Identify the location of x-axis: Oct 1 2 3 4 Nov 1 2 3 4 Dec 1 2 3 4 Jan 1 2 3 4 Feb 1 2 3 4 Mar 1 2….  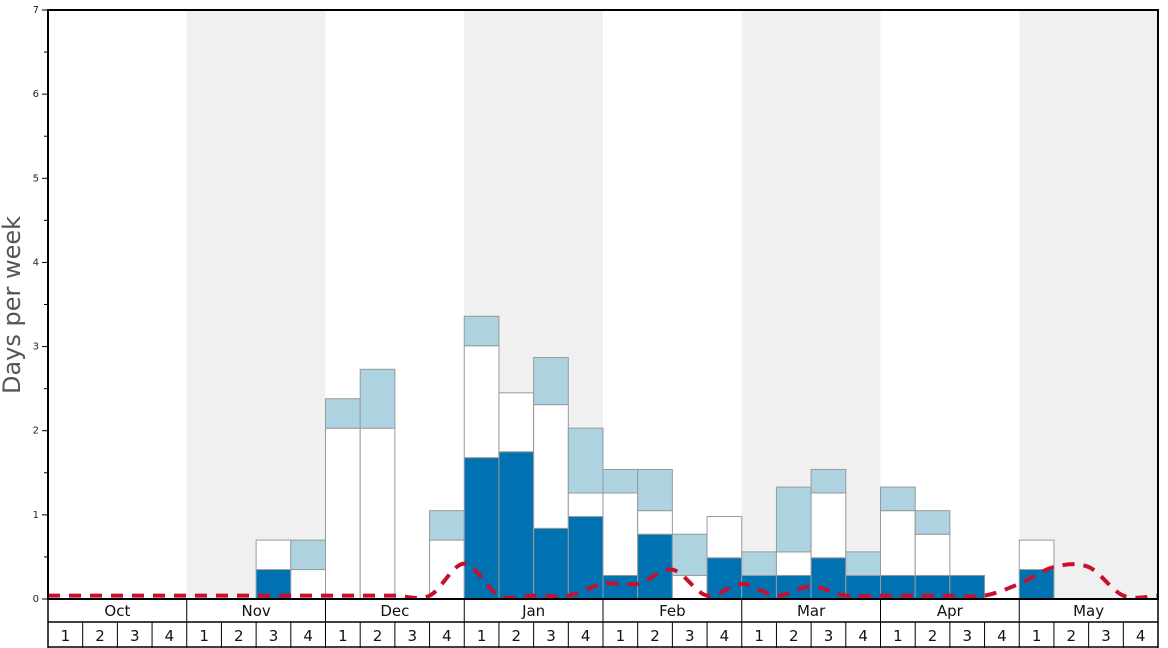
(603, 623).